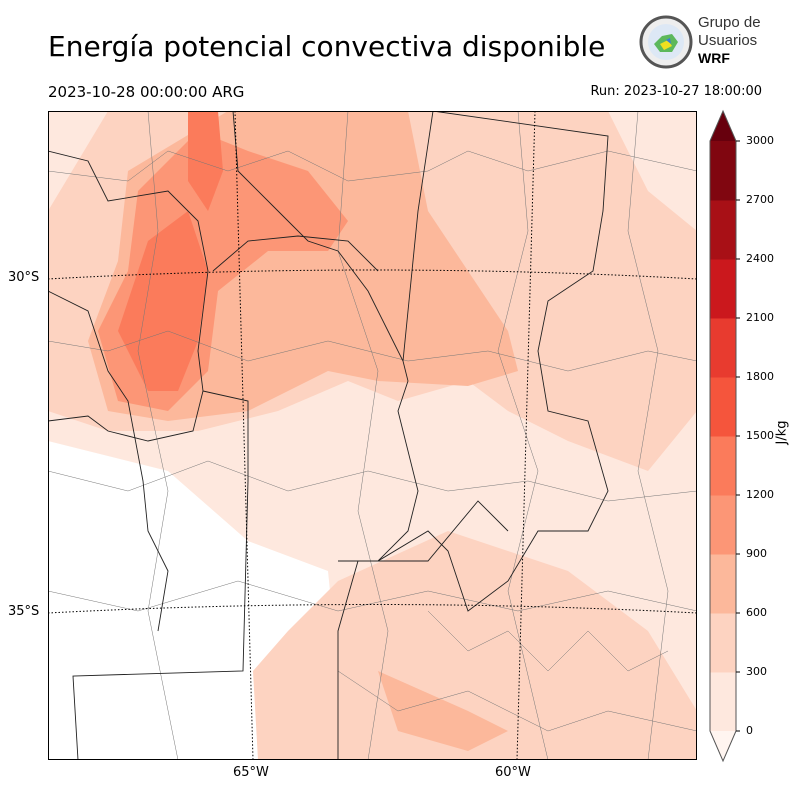  Describe the element at coordinates (327, 46) in the screenshot. I see `map-title: Energía potencial convectiva disponible` at that location.